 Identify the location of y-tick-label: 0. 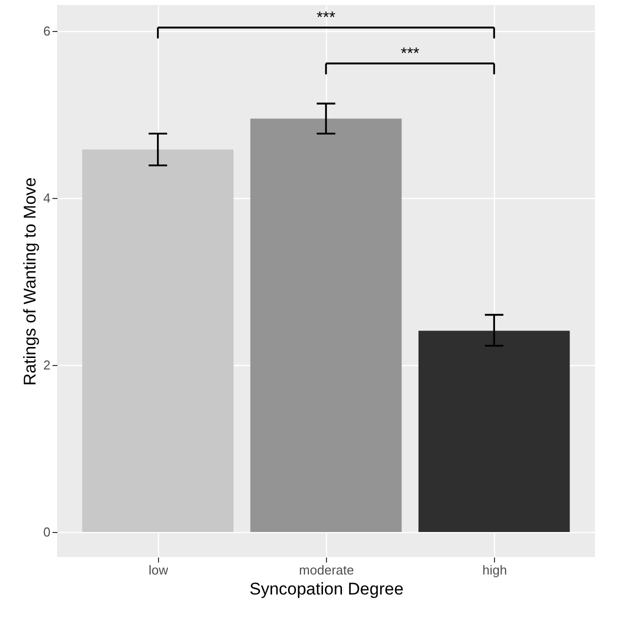
(46, 532).